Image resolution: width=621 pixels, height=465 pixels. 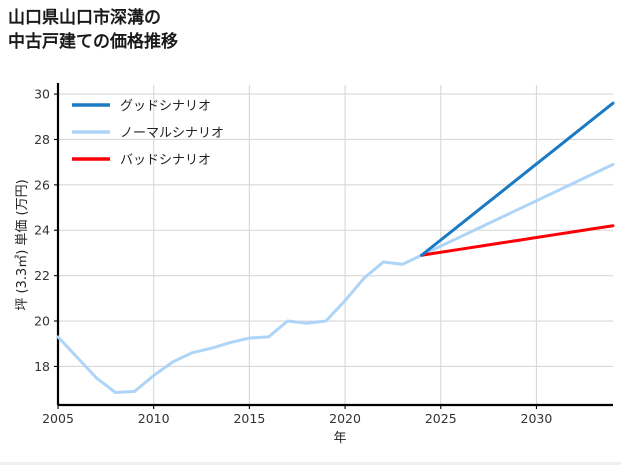 What do you see at coordinates (22, 244) in the screenshot?
I see `y-axis-label: 坪 (3.3㎡) 単価 (万円)` at bounding box center [22, 244].